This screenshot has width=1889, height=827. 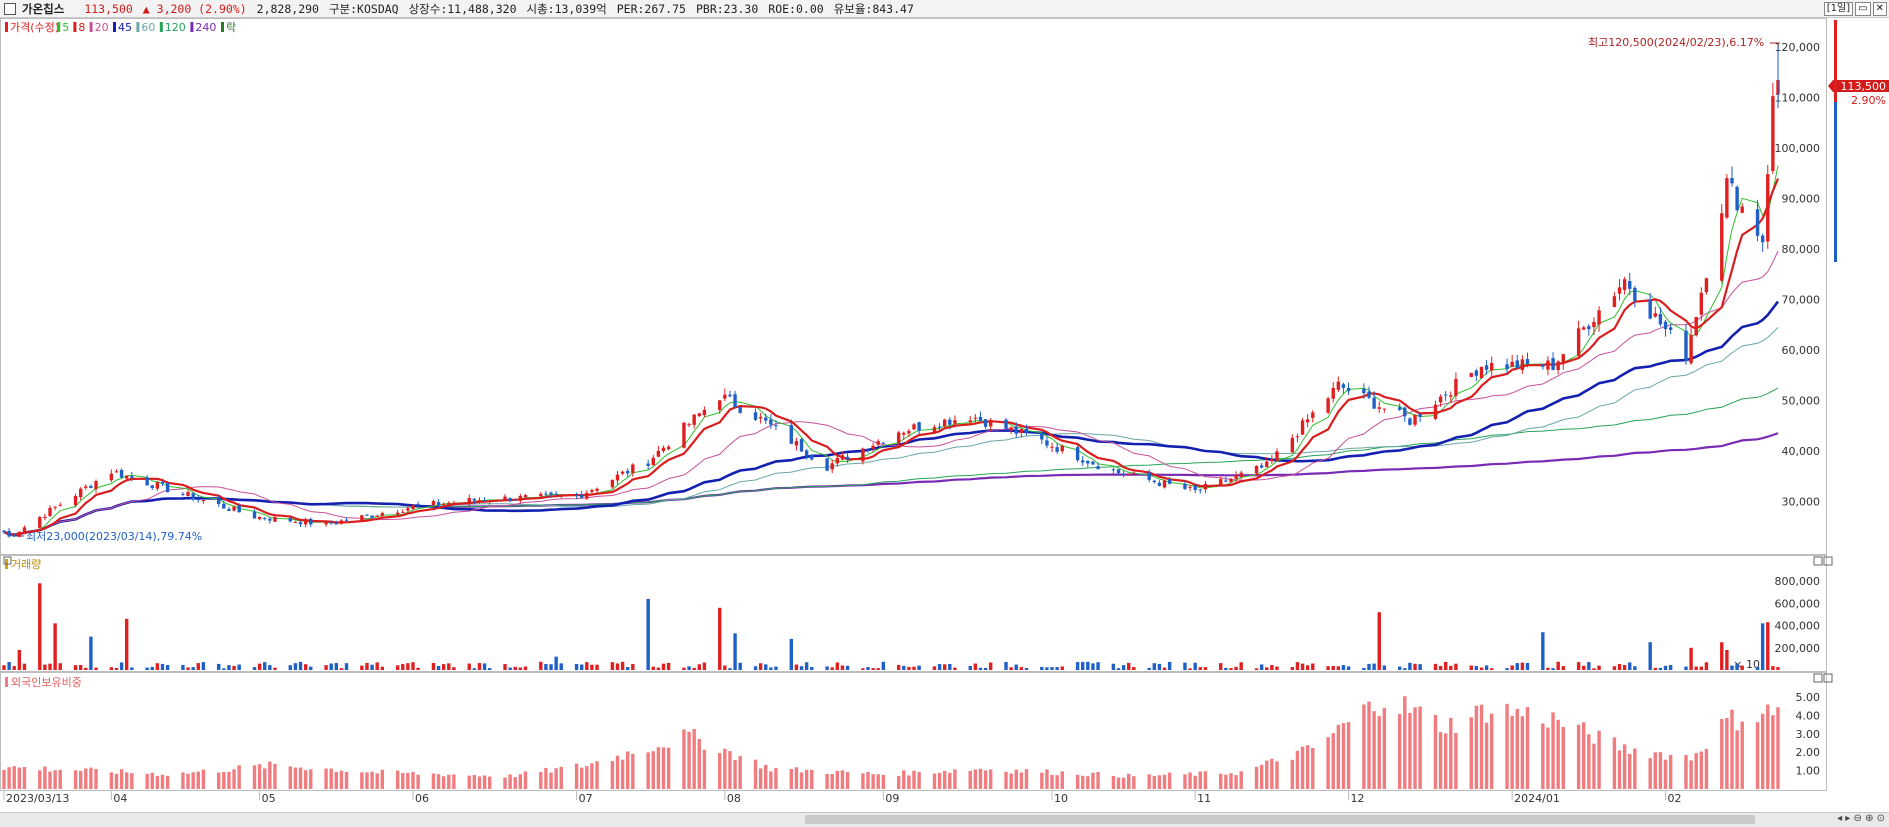 I want to click on minimize-icon: ▭, so click(x=1863, y=9).